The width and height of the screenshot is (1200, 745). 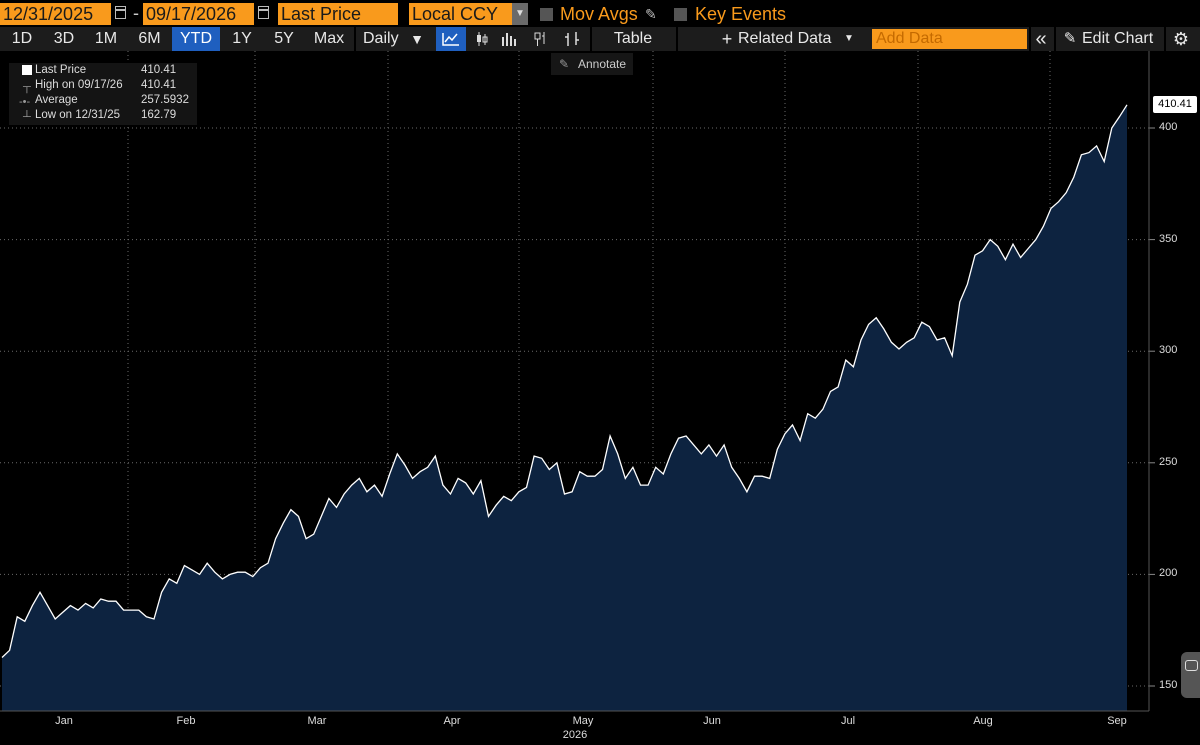 What do you see at coordinates (575, 735) in the screenshot?
I see `x-axis-year-label: 2026` at bounding box center [575, 735].